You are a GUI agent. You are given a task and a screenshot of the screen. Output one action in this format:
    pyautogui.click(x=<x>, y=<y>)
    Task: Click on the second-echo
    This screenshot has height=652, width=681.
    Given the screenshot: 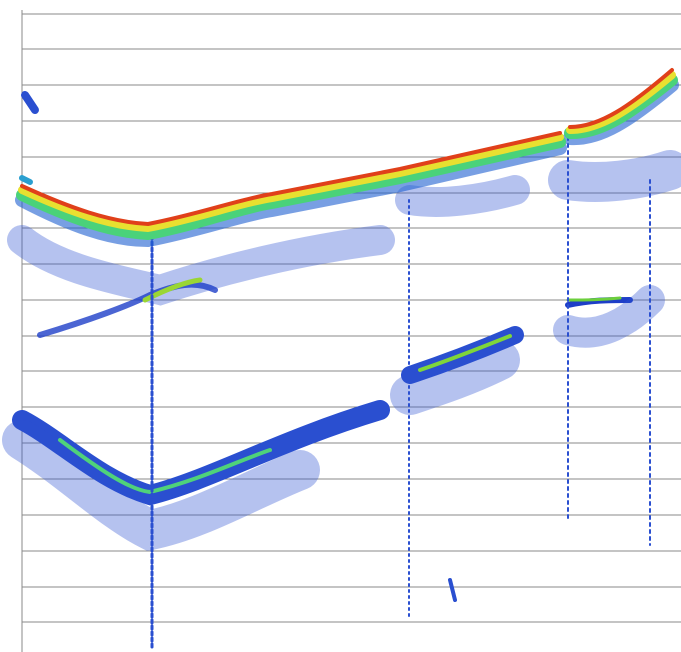 What is the action you would take?
    pyautogui.click(x=201, y=453)
    